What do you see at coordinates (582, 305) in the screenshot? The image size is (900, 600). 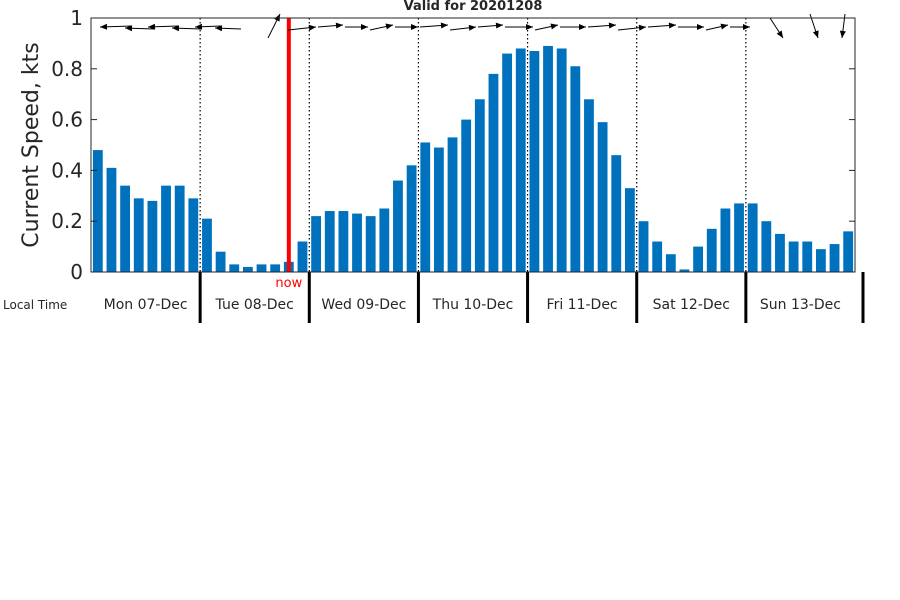 I see `day-label: Fri 11-Dec` at bounding box center [582, 305].